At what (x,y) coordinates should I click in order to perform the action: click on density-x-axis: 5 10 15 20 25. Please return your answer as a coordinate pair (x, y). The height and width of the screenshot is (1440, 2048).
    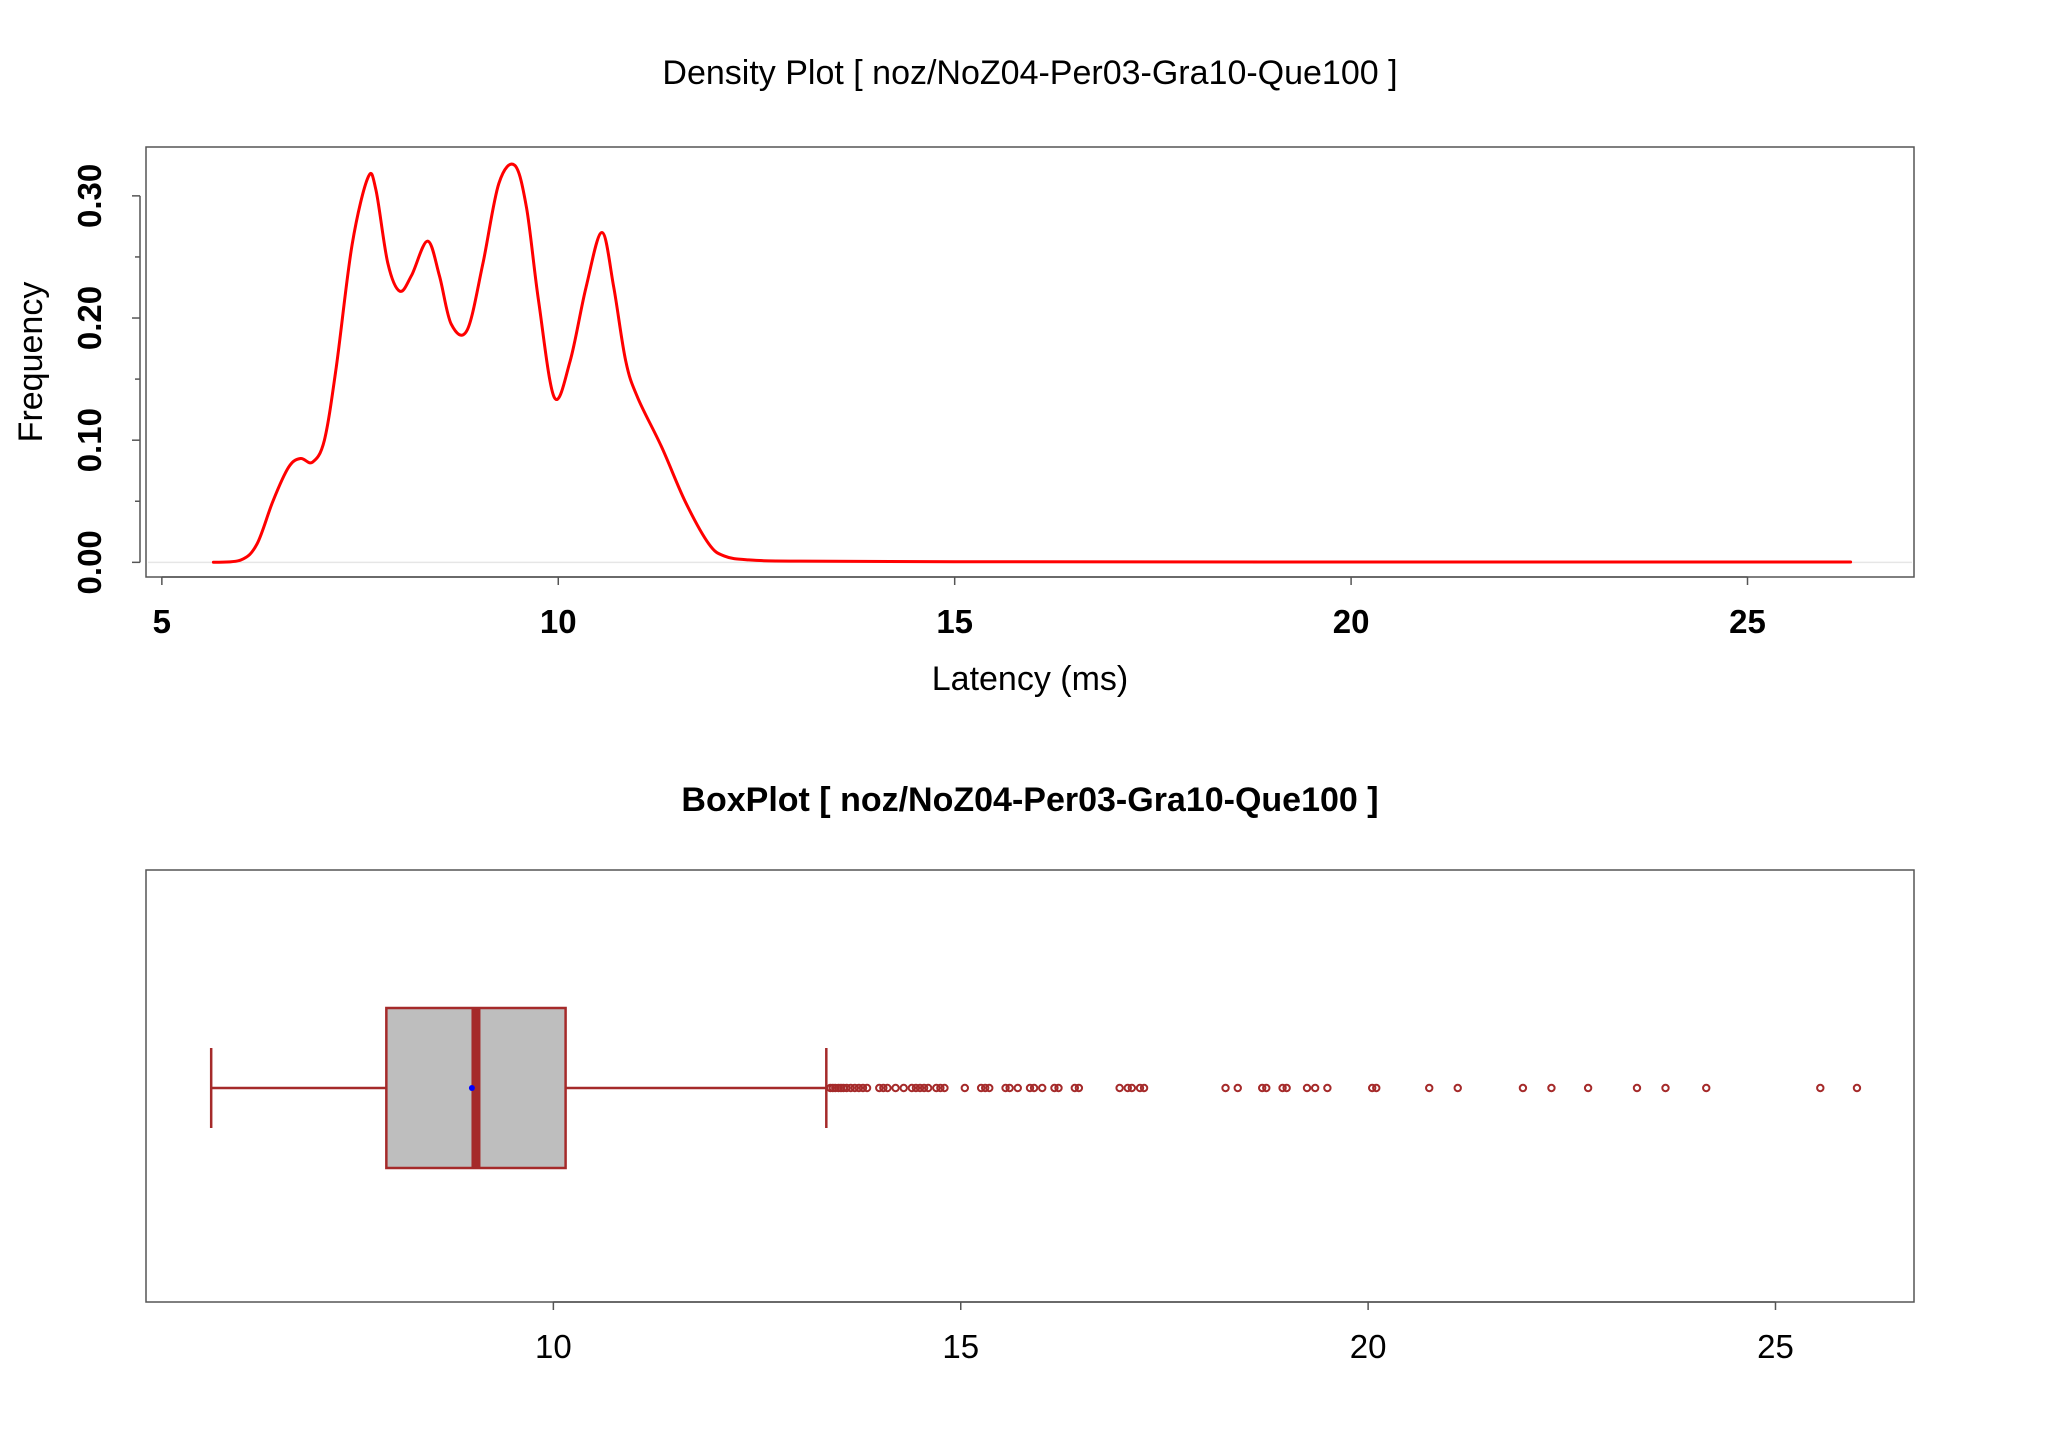
    Looking at the image, I should click on (959, 608).